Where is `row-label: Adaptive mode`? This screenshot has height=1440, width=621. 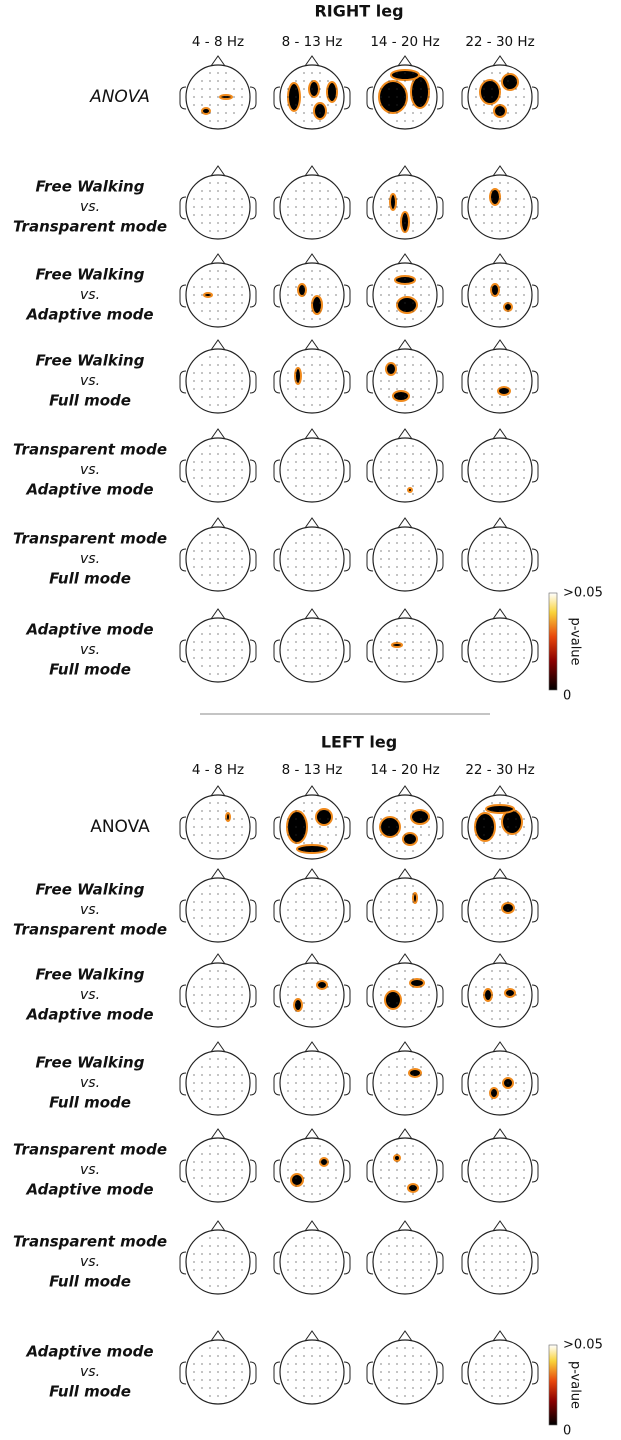 row-label: Adaptive mode is located at coordinates (89, 490).